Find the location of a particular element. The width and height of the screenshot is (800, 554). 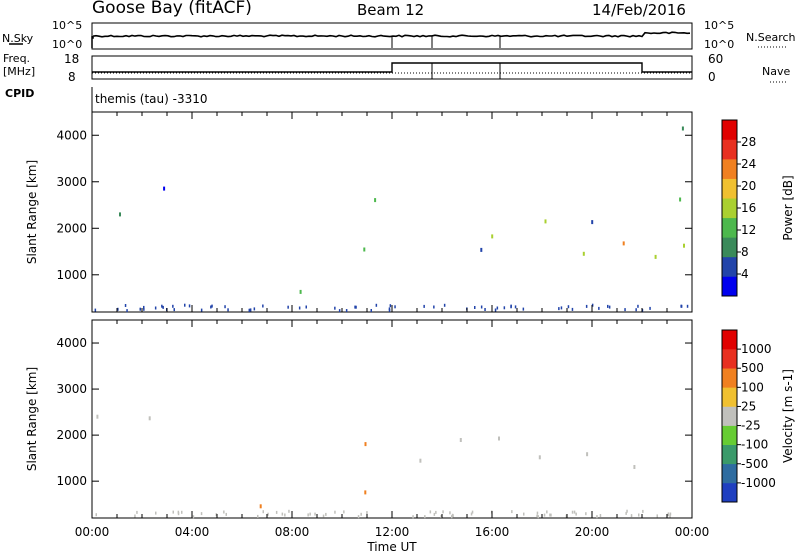

x-axis-label: Time UT is located at coordinates (391, 547).